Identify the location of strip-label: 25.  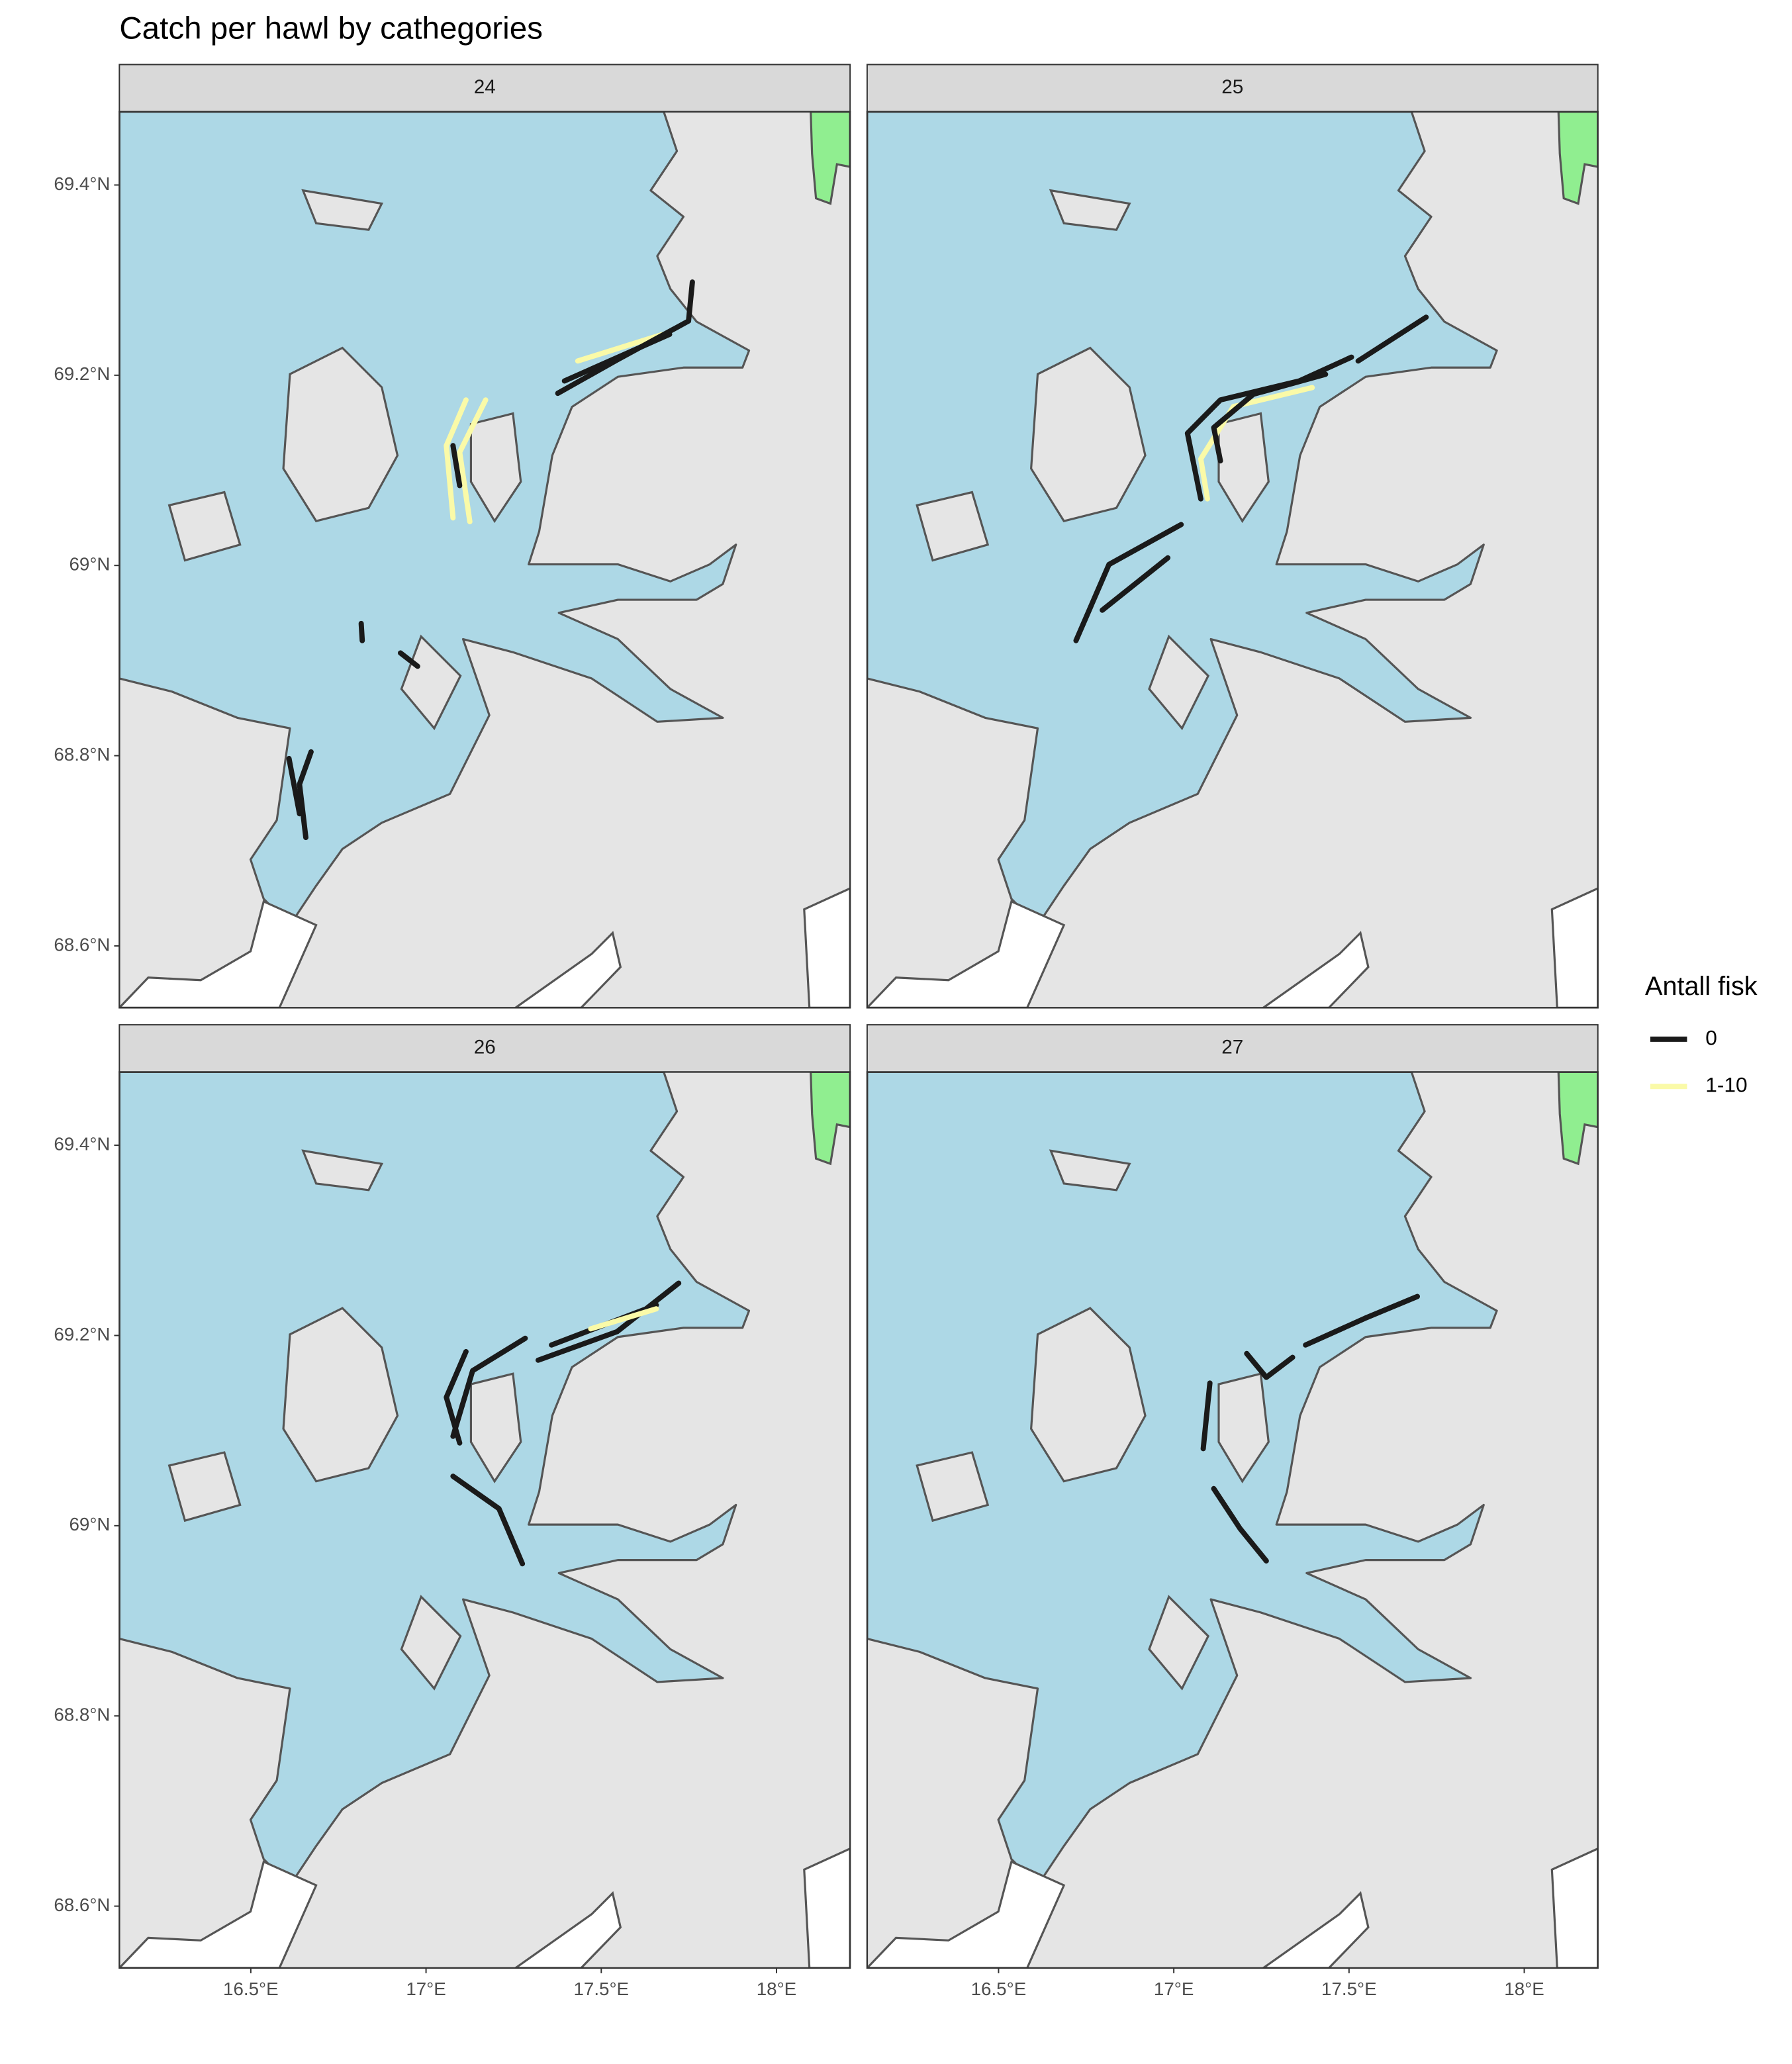
(1232, 87).